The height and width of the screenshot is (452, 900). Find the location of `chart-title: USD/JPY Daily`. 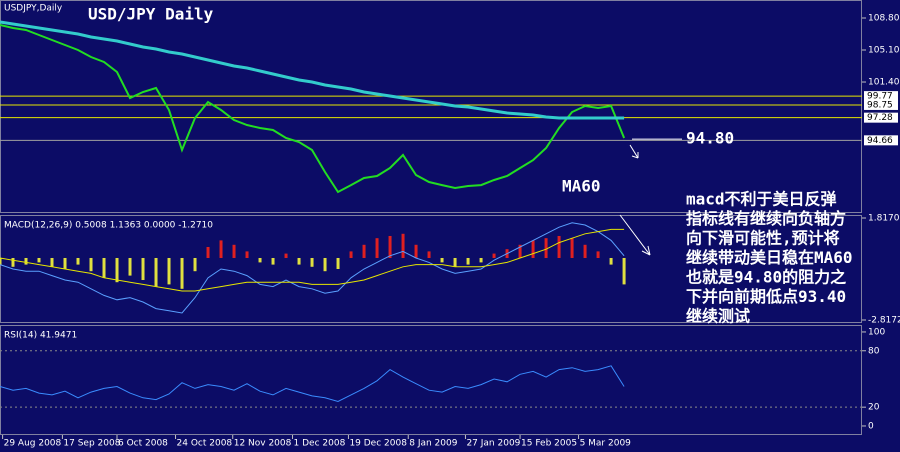

chart-title: USD/JPY Daily is located at coordinates (151, 14).